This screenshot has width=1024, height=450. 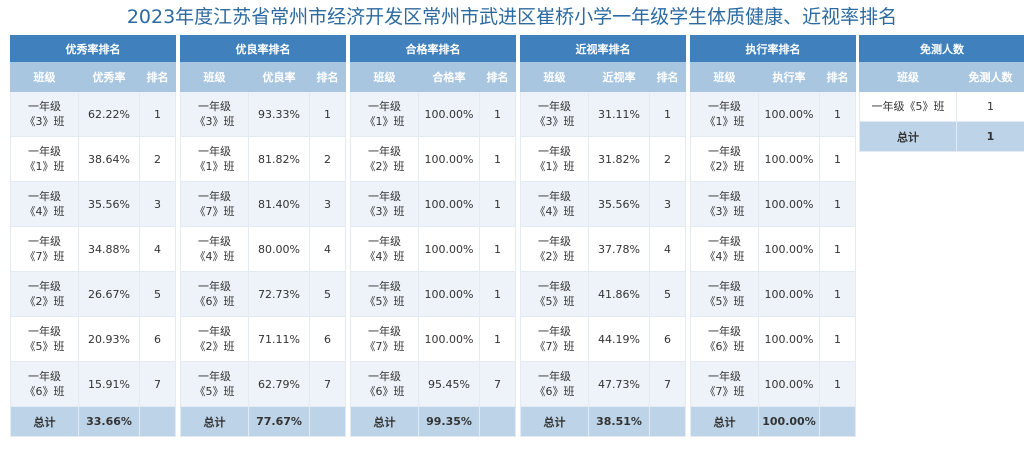 I want to click on total-value: 99.35%, so click(x=449, y=421).